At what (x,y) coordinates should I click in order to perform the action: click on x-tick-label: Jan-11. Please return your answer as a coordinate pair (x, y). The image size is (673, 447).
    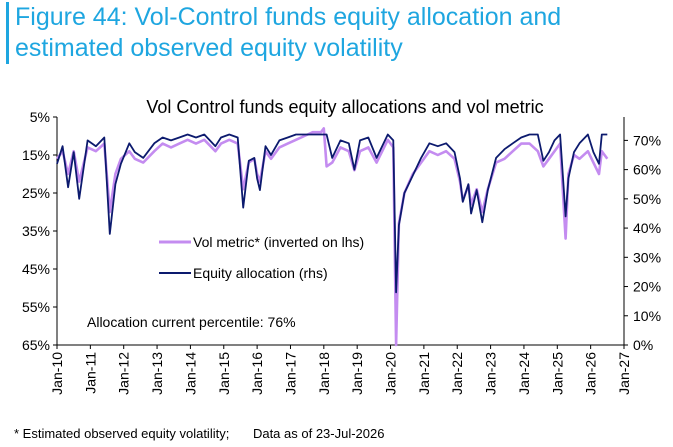
    Looking at the image, I should click on (90, 373).